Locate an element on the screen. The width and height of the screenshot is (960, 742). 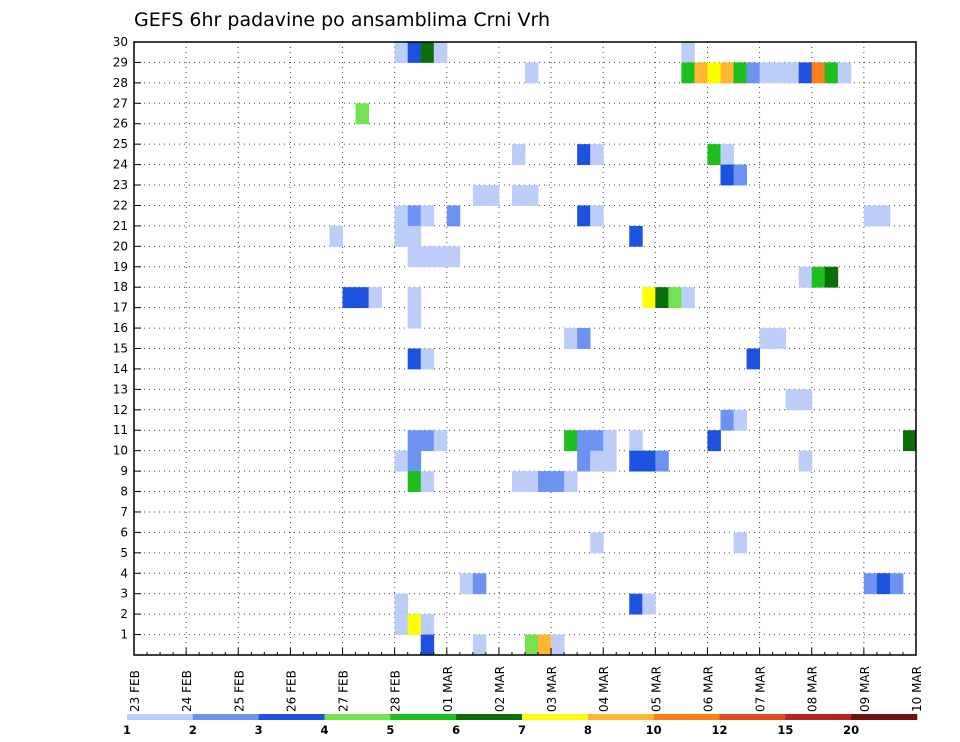
colorbar-label: 6 is located at coordinates (456, 730).